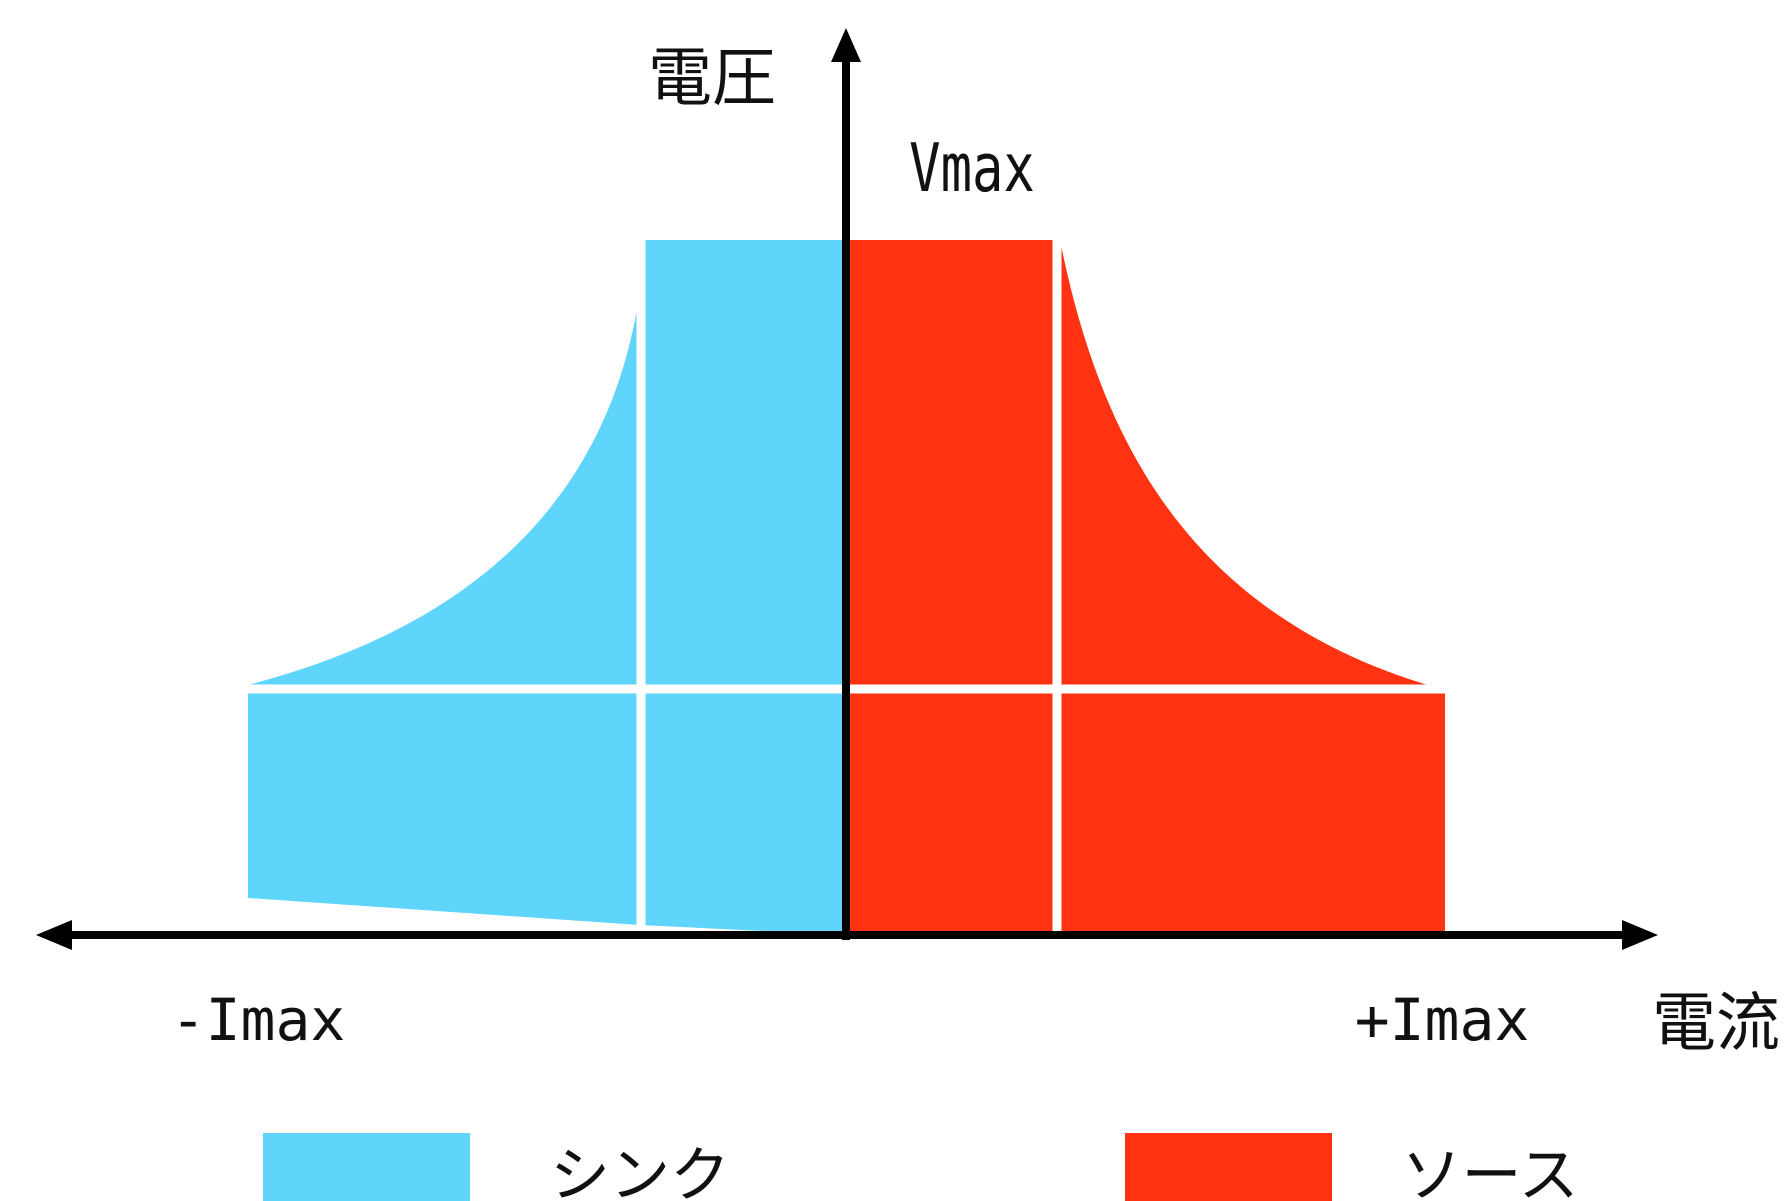  I want to click on legend-sink-swatch, so click(366, 1167).